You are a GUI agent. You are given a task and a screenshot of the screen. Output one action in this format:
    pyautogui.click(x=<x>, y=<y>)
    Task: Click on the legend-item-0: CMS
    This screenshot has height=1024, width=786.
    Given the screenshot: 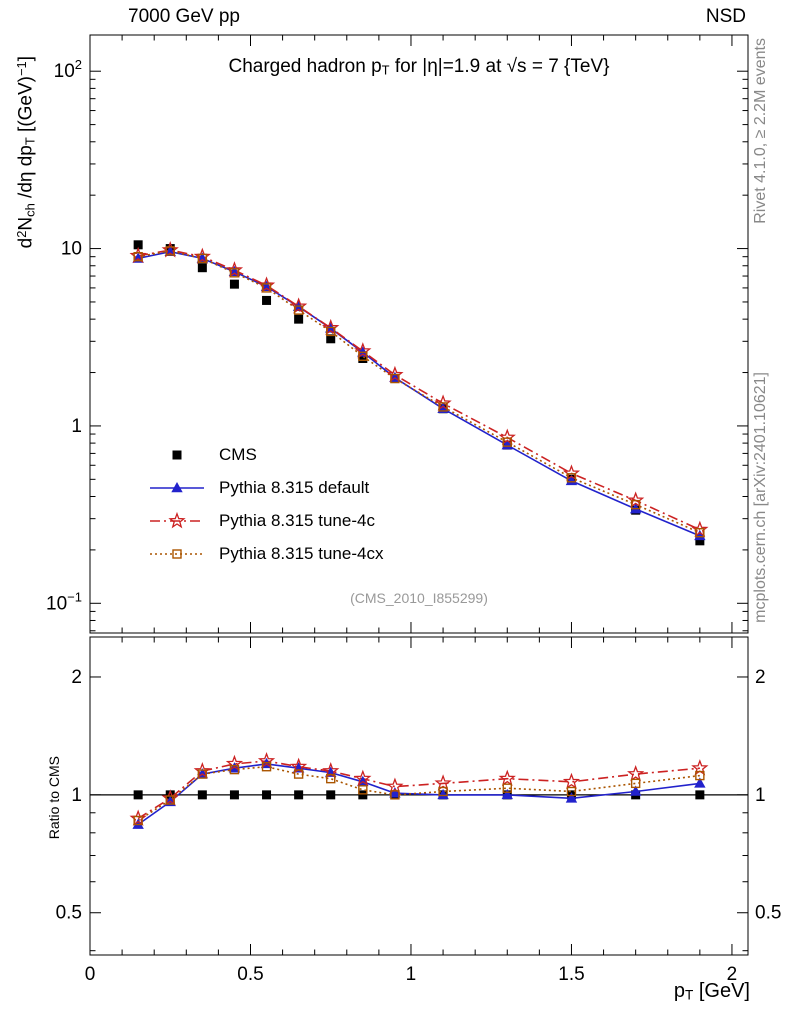 What is the action you would take?
    pyautogui.click(x=265, y=454)
    